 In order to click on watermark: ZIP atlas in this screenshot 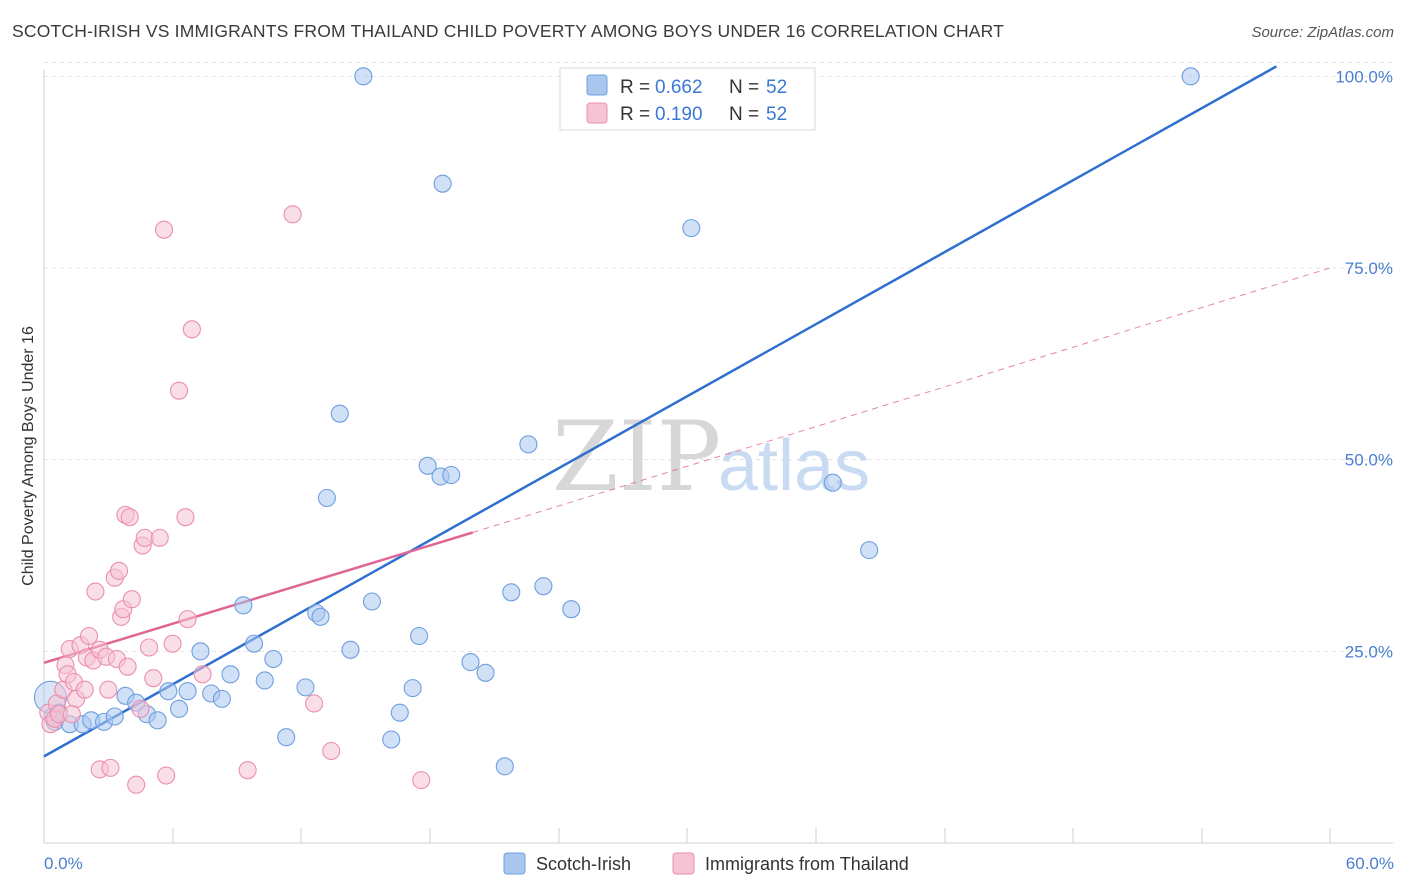, I will do `click(711, 457)`.